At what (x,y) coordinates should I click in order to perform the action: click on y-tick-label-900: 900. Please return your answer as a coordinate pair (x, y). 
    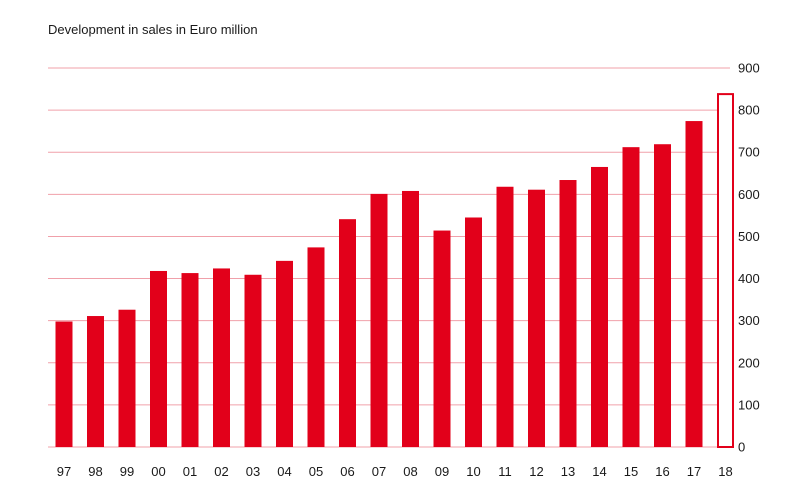
    Looking at the image, I should click on (749, 68).